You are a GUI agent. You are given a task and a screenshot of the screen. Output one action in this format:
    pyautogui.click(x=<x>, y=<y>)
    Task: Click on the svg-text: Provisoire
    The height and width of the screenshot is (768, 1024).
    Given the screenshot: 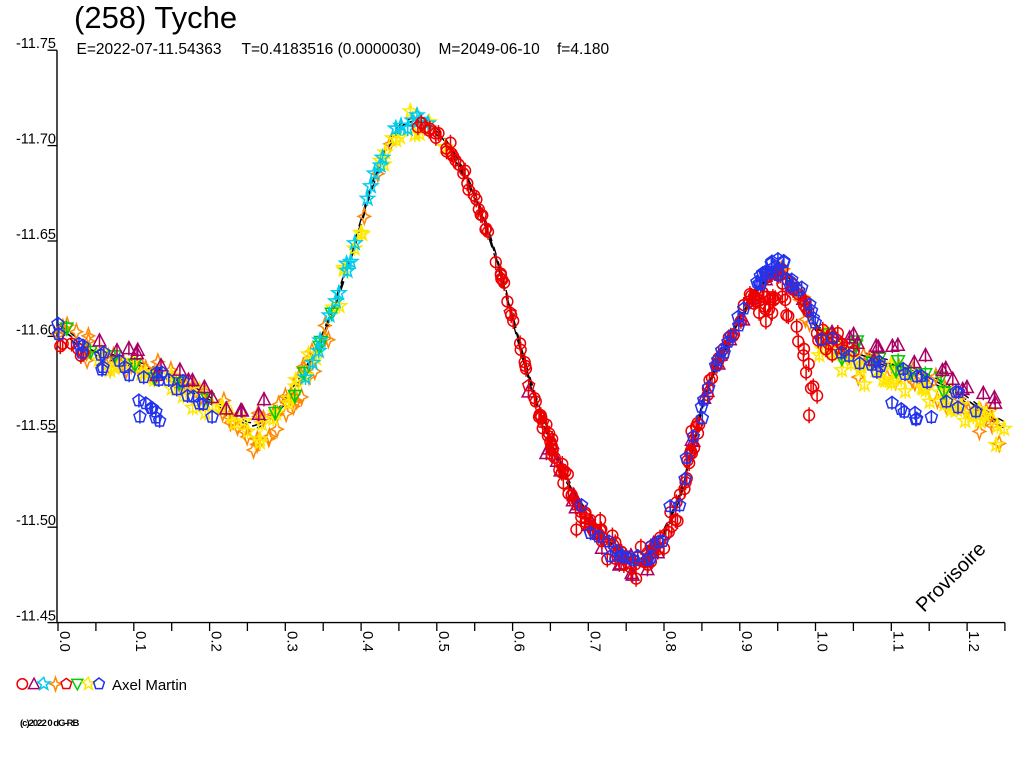 What is the action you would take?
    pyautogui.click(x=951, y=577)
    